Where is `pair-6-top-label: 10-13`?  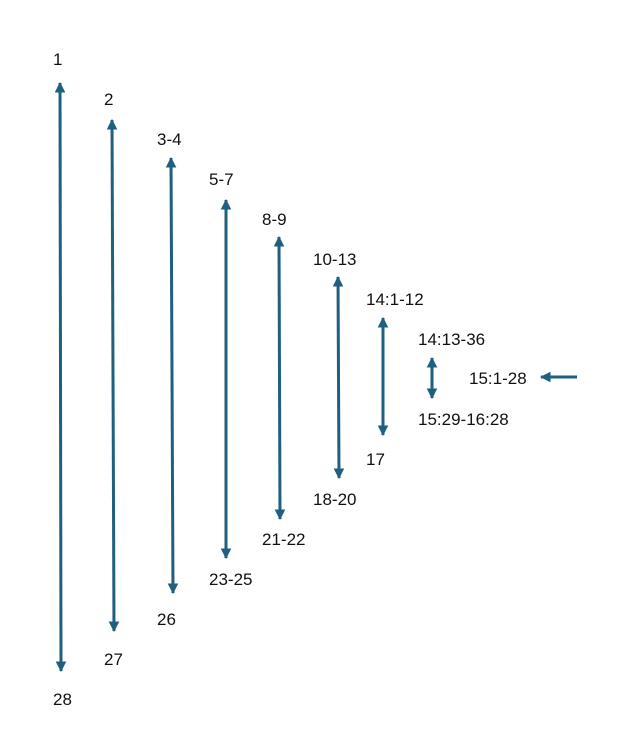
pair-6-top-label: 10-13 is located at coordinates (334, 259).